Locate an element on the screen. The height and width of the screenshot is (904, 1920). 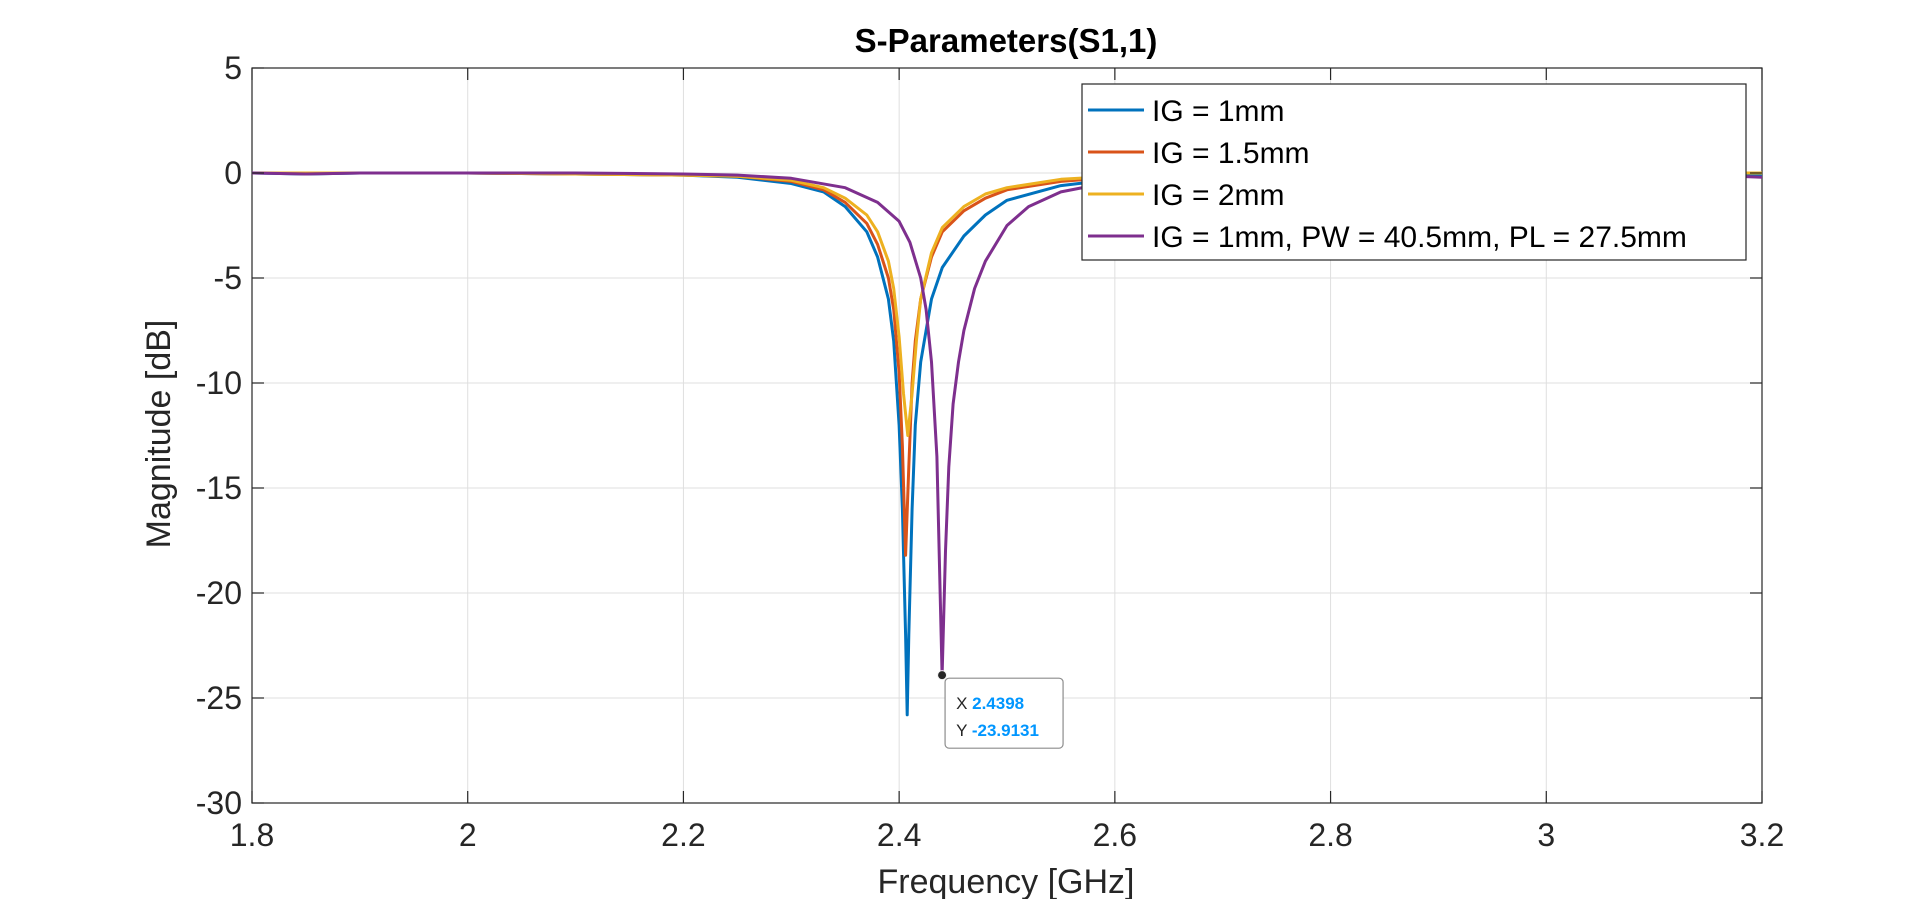
x-tick-label: 3.2 is located at coordinates (1762, 835).